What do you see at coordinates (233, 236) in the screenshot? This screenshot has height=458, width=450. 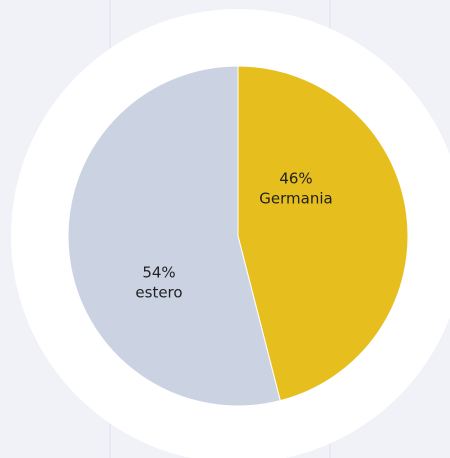 I see `labels: 46% Germania 54% estero` at bounding box center [233, 236].